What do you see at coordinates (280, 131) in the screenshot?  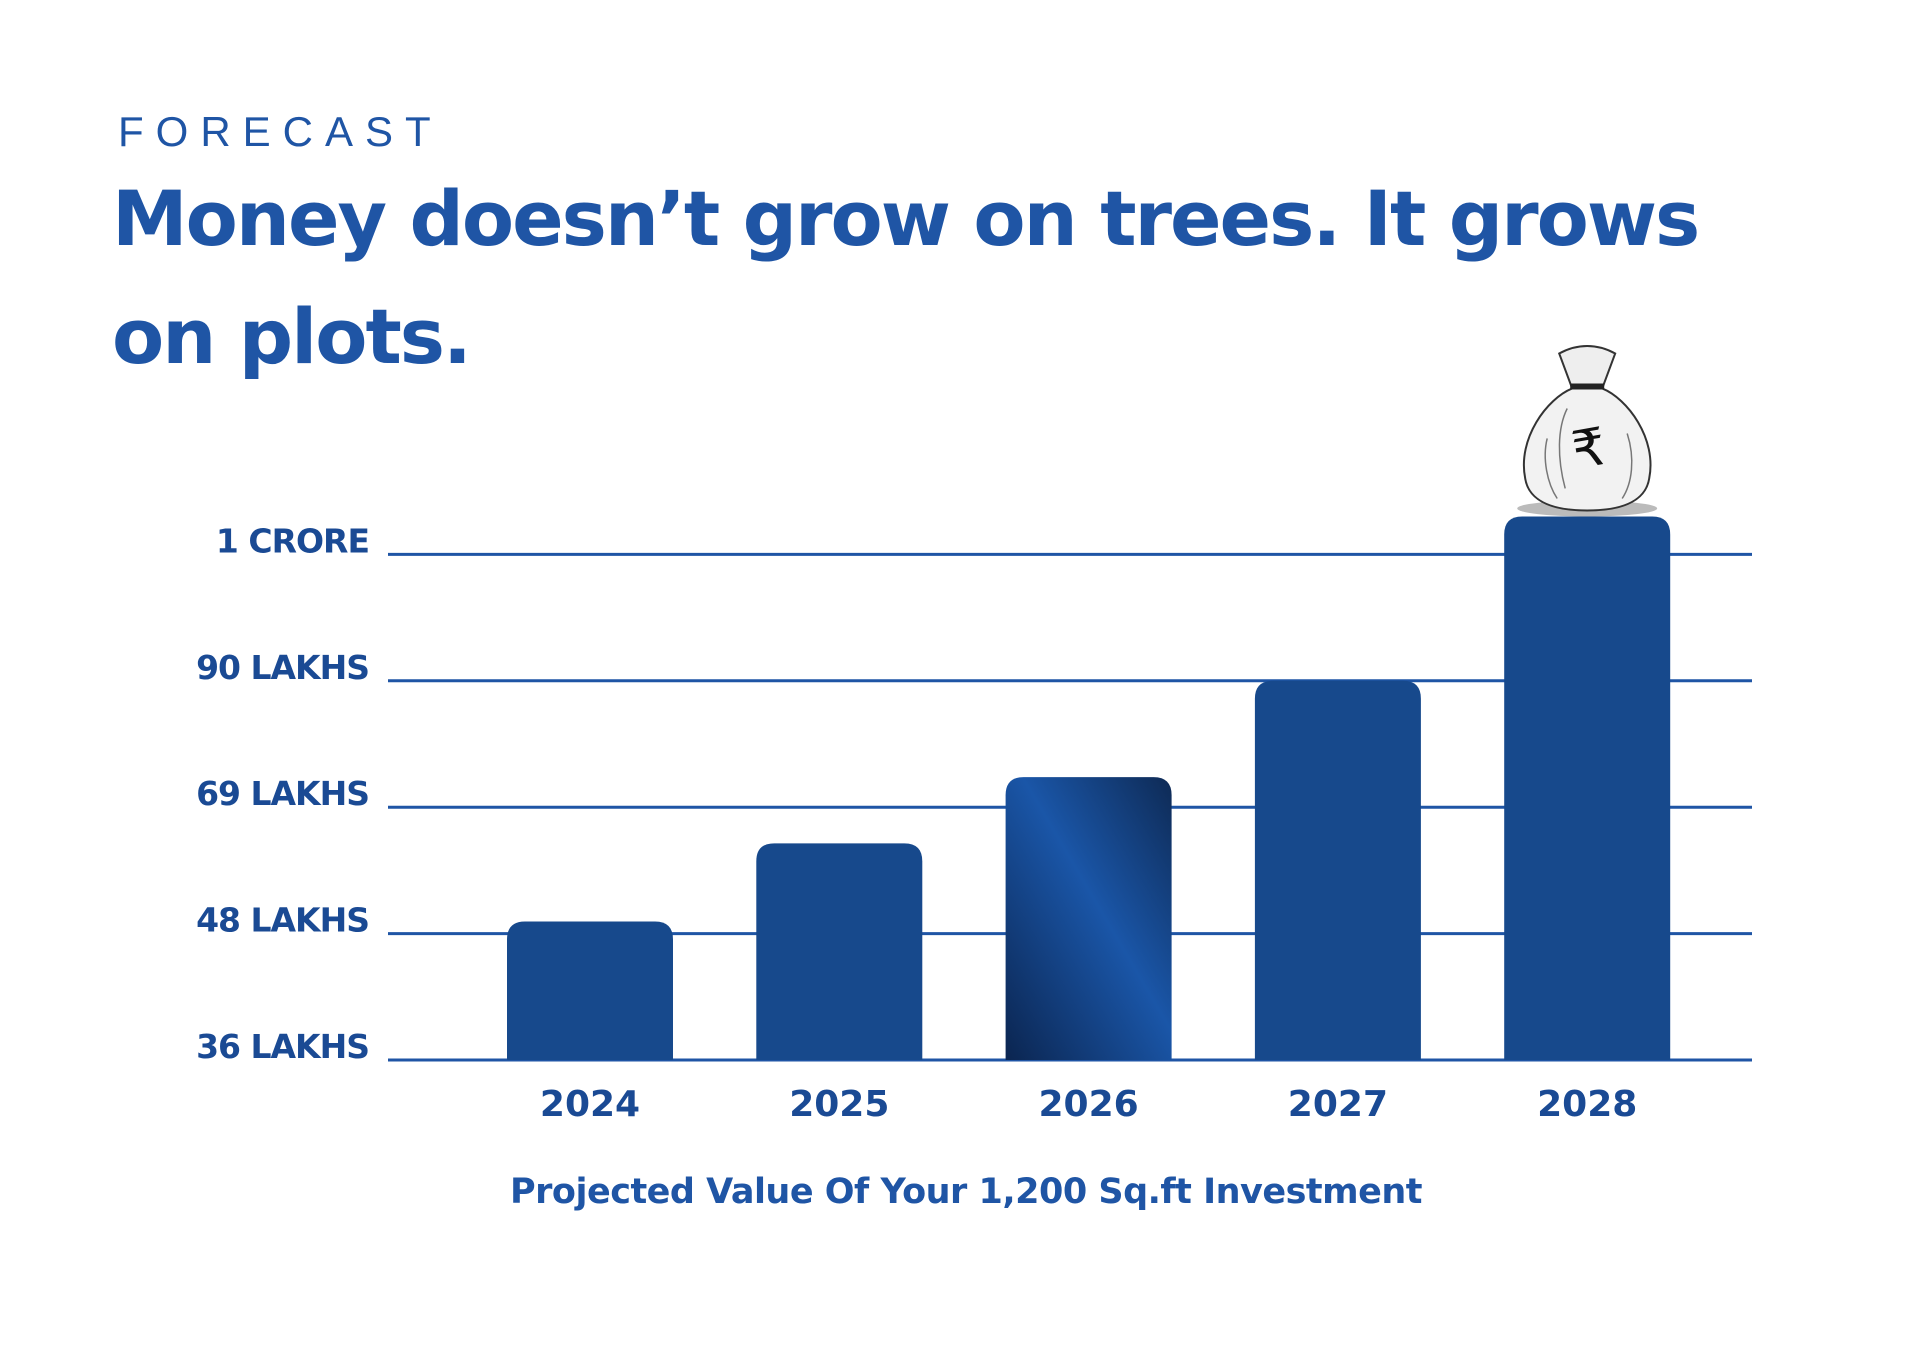 I see `eyebrow-label: FORECAST` at bounding box center [280, 131].